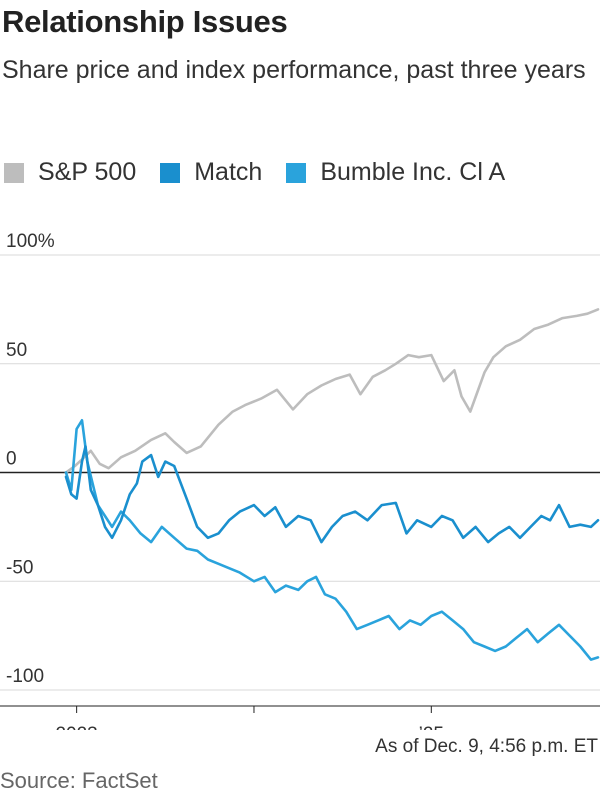 The image size is (600, 800). I want to click on y-tick-label-3: -50, so click(19, 567).